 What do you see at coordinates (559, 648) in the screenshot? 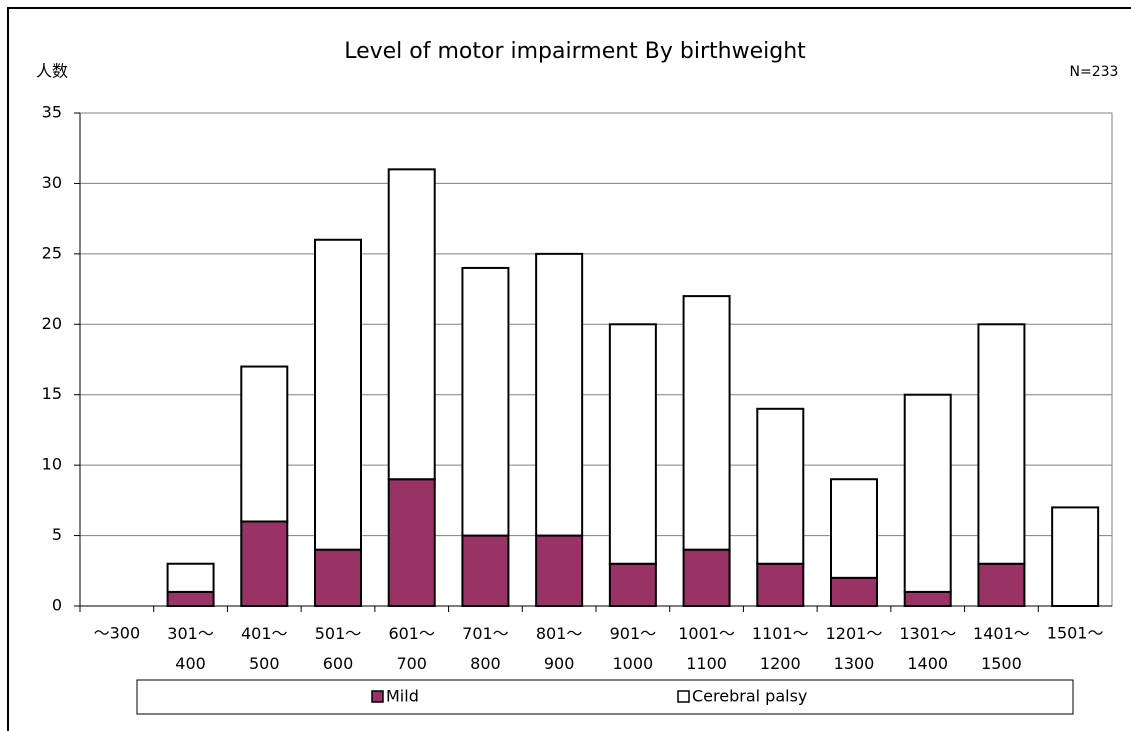
I see `x-tick-label: 801～ 900` at bounding box center [559, 648].